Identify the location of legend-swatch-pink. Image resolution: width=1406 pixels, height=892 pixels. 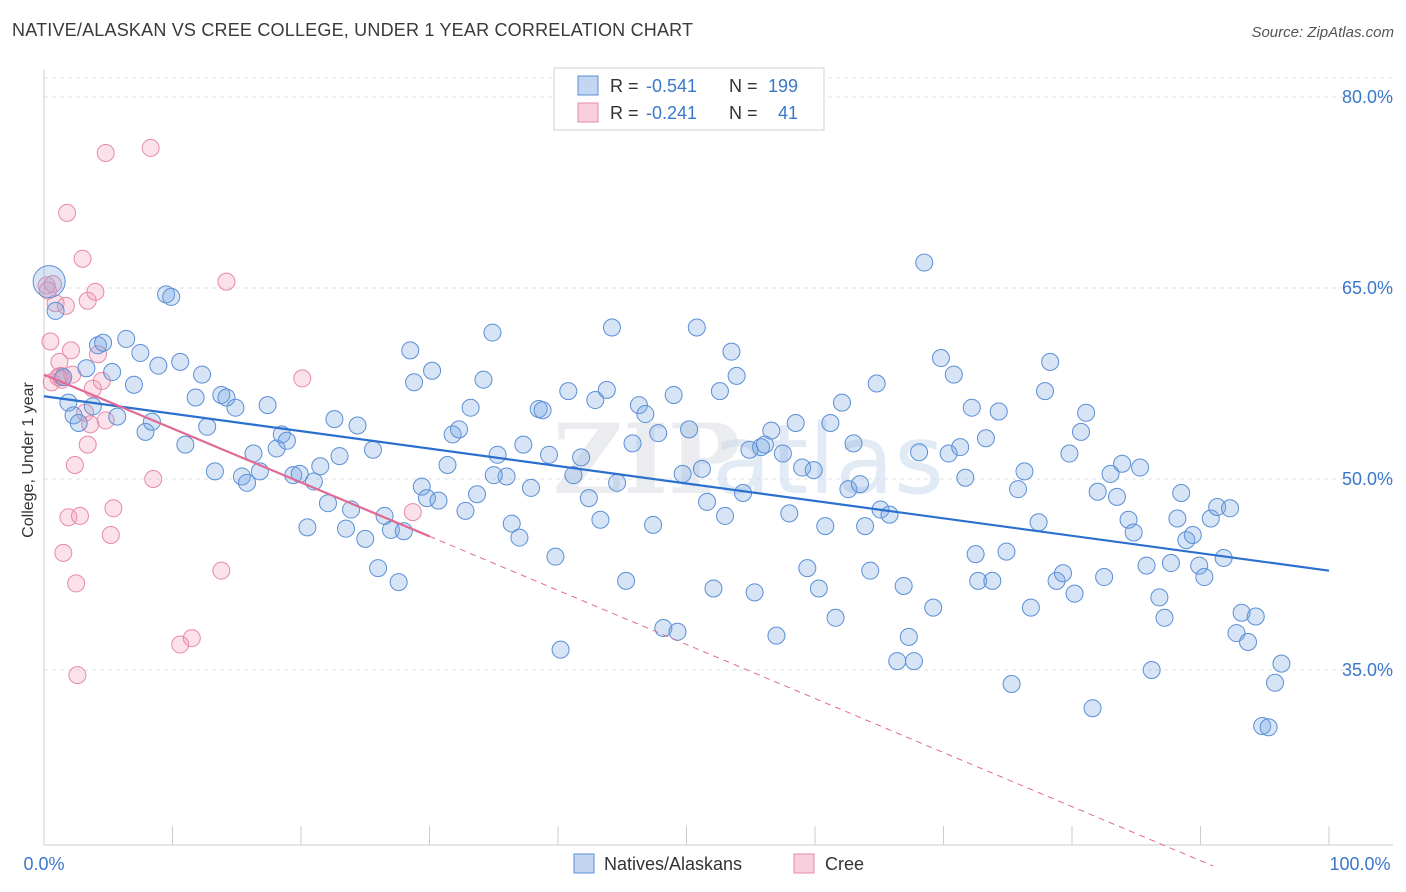
(588, 112).